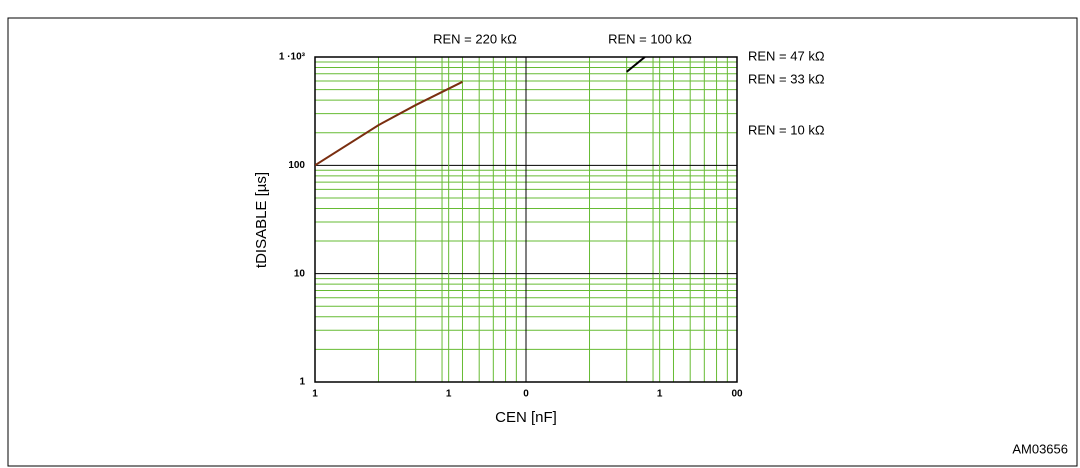 This screenshot has height=468, width=1080. What do you see at coordinates (300, 273) in the screenshot?
I see `y-tick-label: 10` at bounding box center [300, 273].